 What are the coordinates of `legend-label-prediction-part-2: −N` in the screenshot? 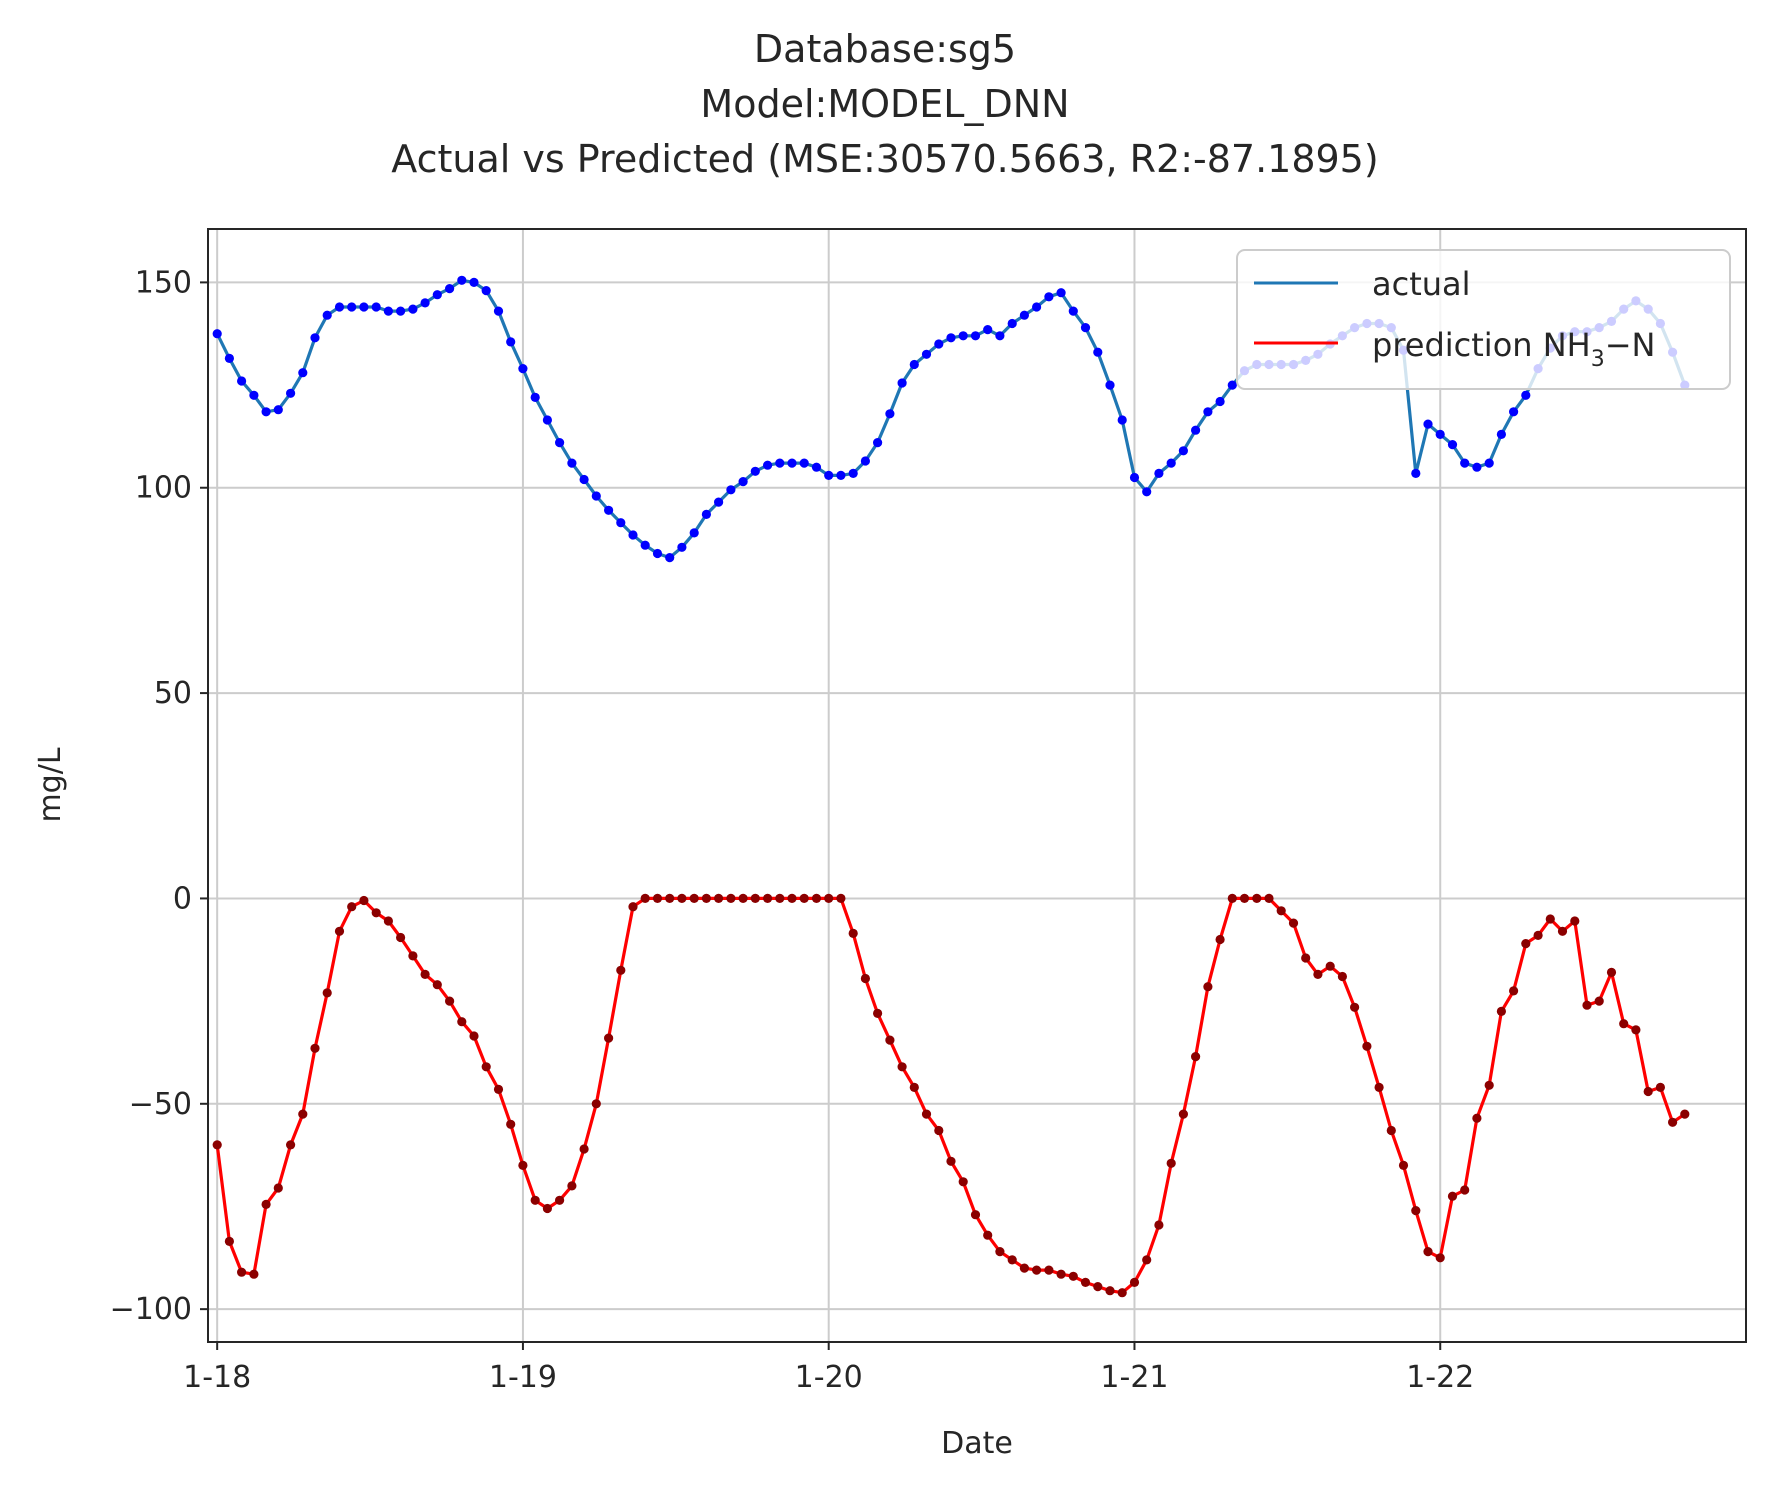 It's located at (1630, 345).